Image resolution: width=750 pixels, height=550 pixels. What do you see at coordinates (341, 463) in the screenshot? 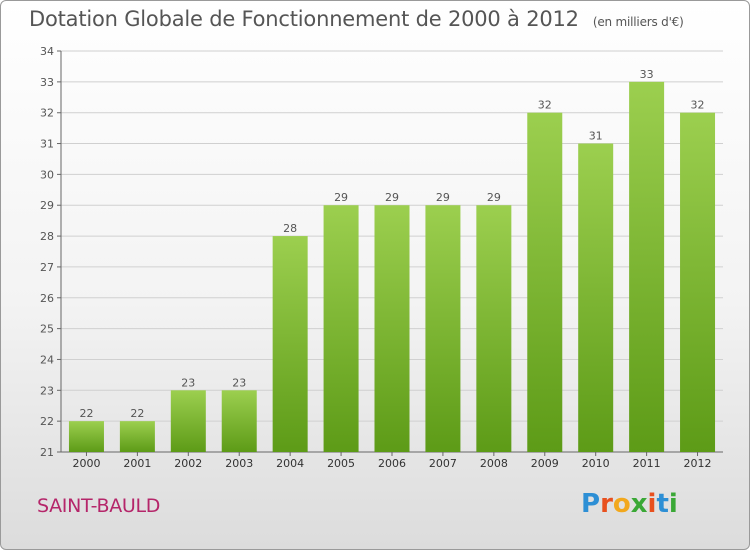
I see `x-tick-label: 2005` at bounding box center [341, 463].